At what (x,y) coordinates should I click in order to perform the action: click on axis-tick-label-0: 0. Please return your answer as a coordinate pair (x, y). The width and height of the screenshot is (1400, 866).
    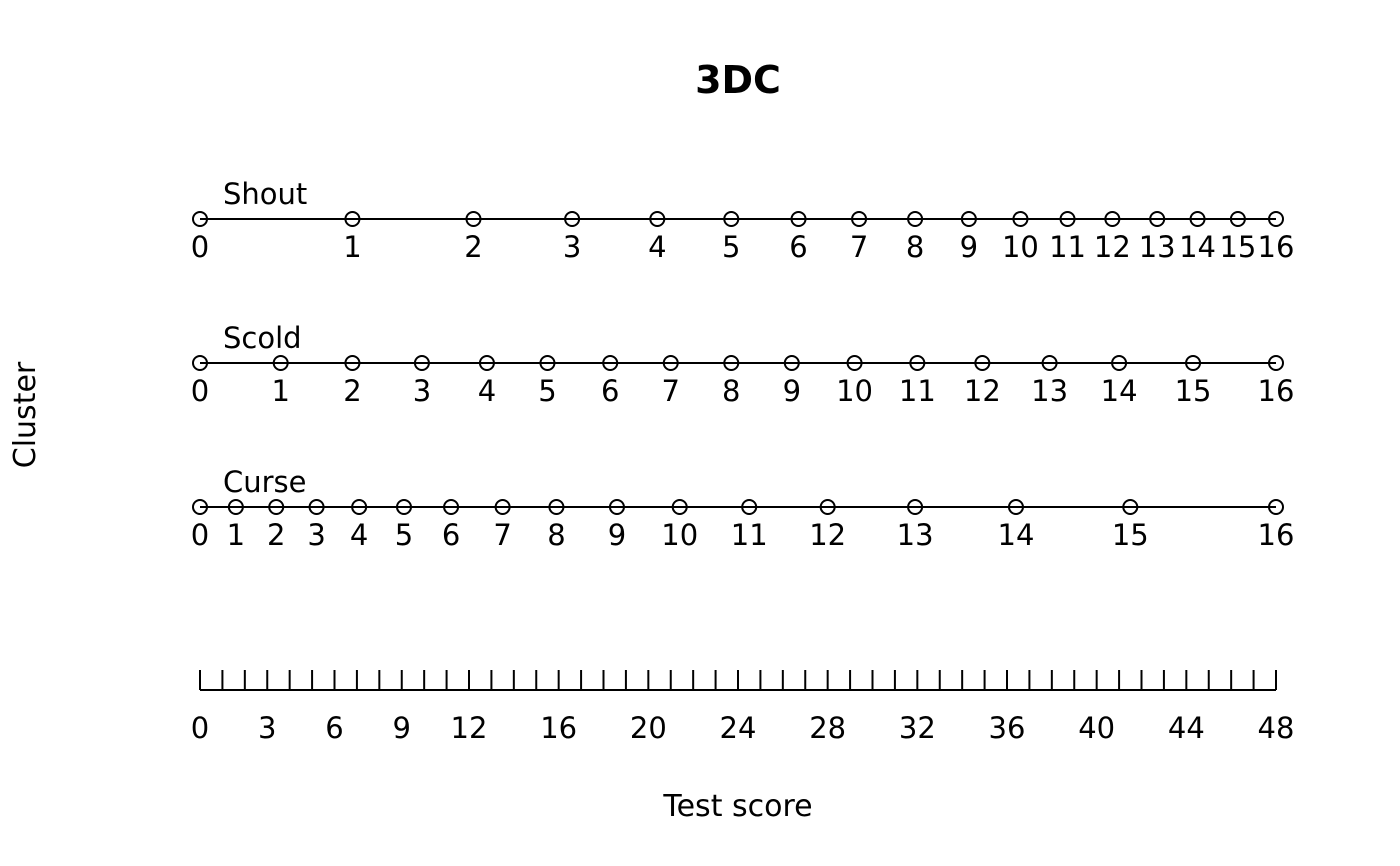
    Looking at the image, I should click on (200, 728).